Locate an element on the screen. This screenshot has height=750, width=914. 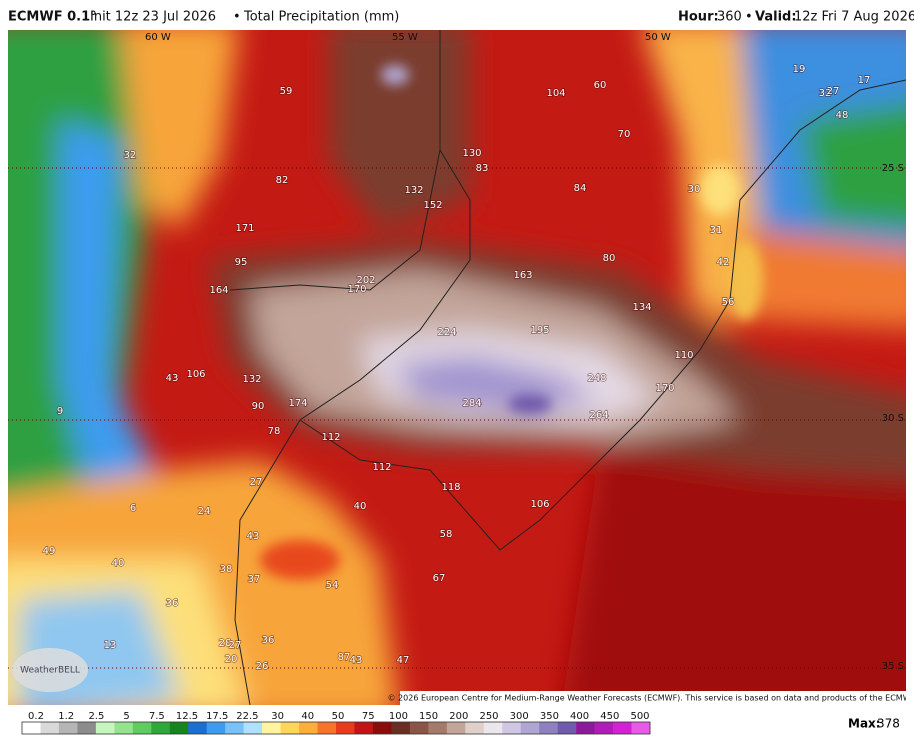
max-label: Max: is located at coordinates (864, 724).